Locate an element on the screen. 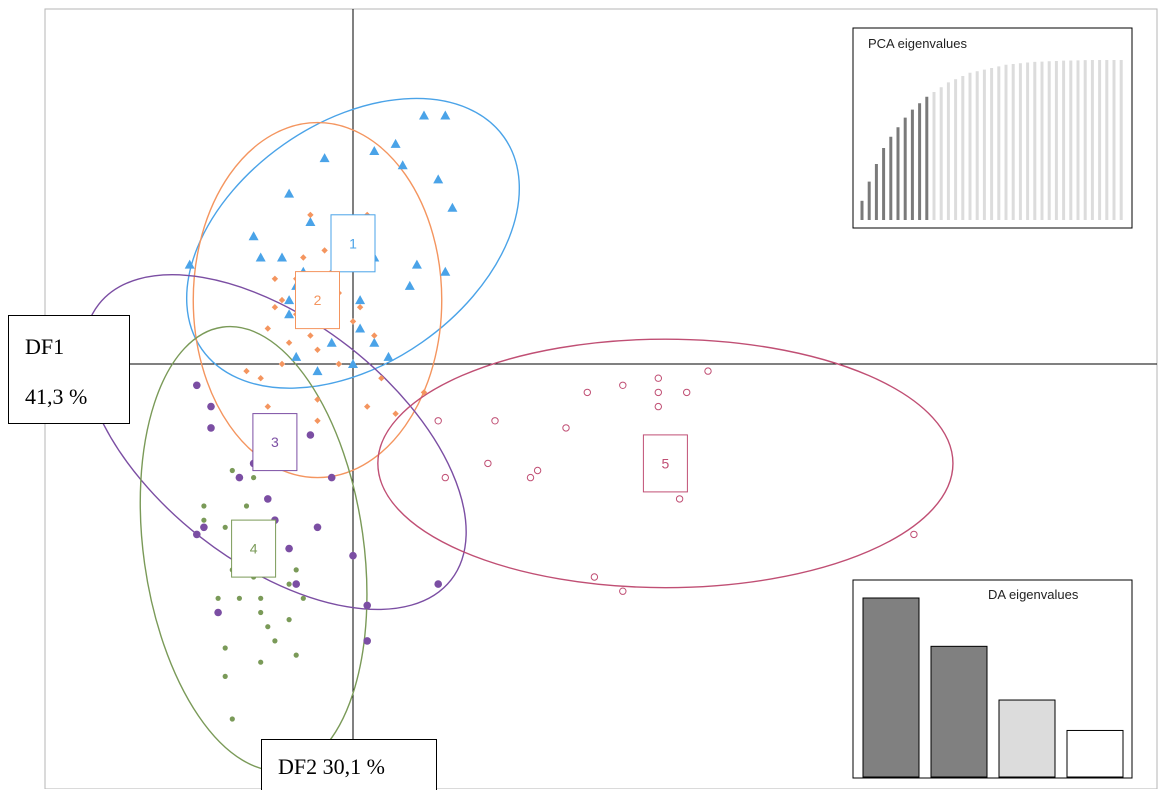 The width and height of the screenshot is (1160, 790). pca-eigenvalues-inset: PCA eigenvalues is located at coordinates (992, 128).